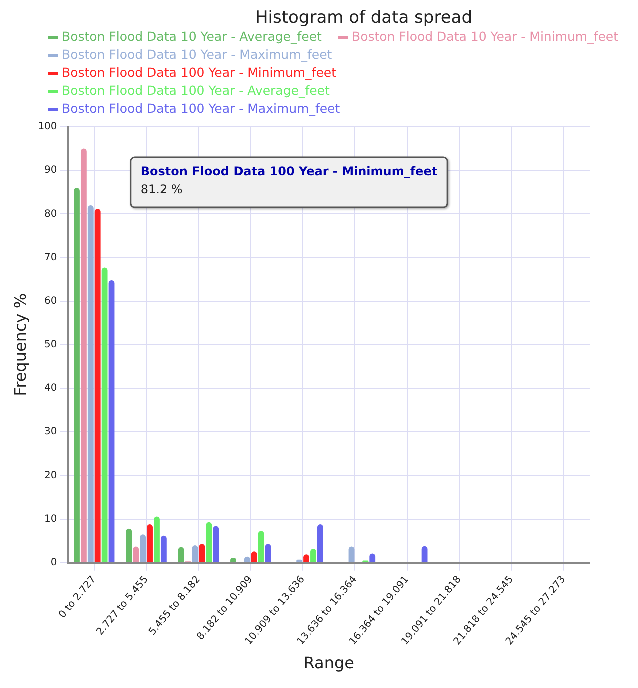 The height and width of the screenshot is (688, 638). Describe the element at coordinates (48, 127) in the screenshot. I see `y-tick-label: 100` at that location.